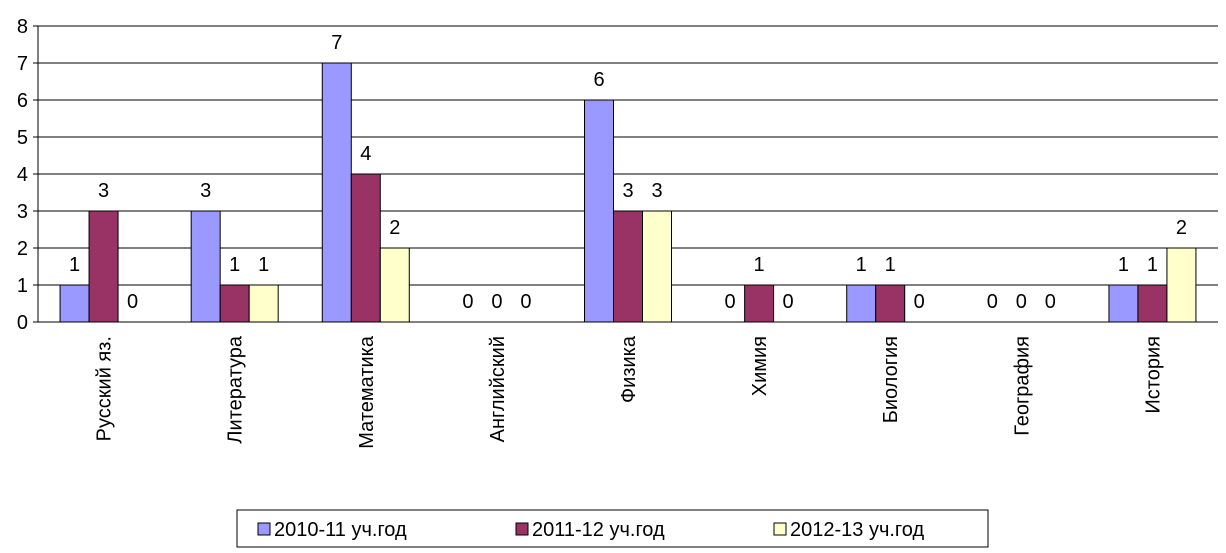  What do you see at coordinates (336, 43) in the screenshot?
I see `data-label: 7` at bounding box center [336, 43].